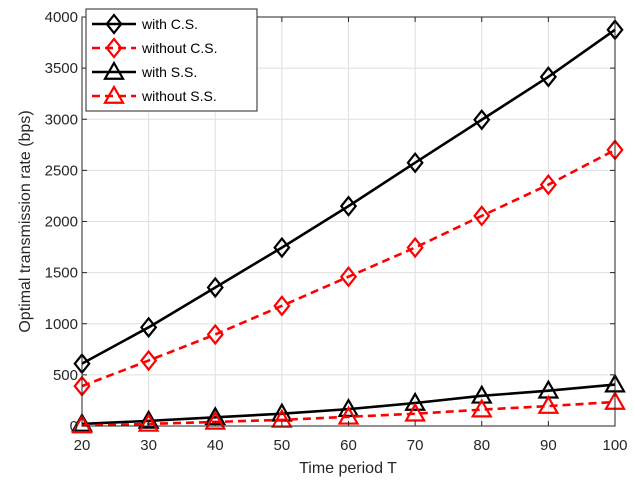  What do you see at coordinates (614, 445) in the screenshot?
I see `x-tick-label: 100` at bounding box center [614, 445].